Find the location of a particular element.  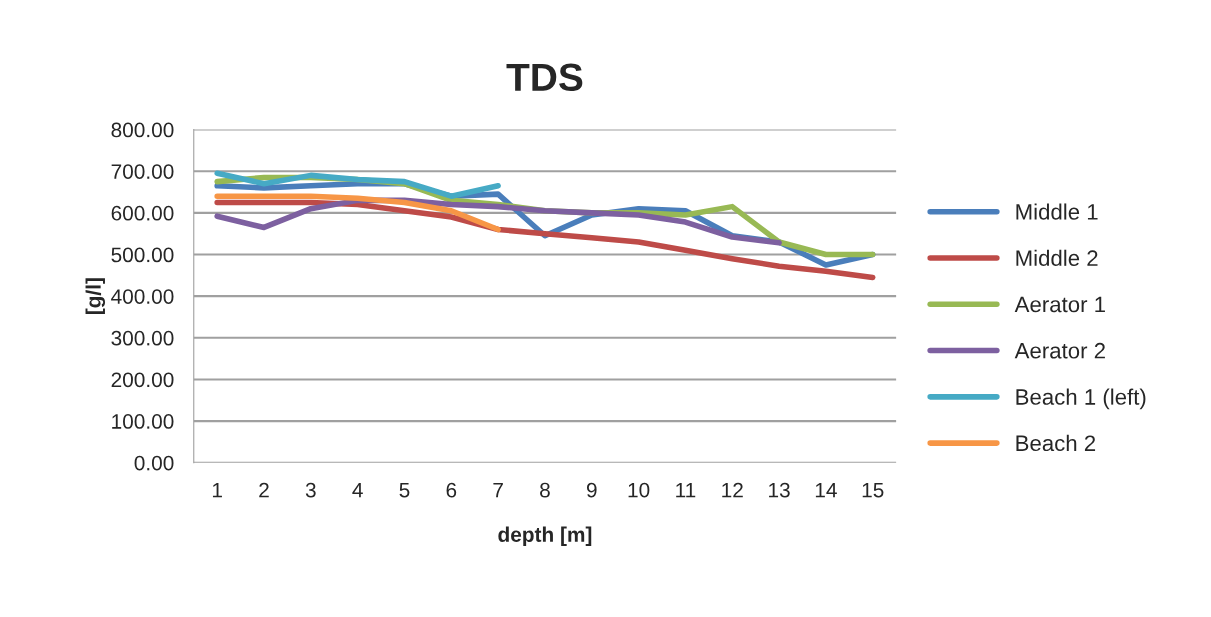

y-tick-label: 0.00 is located at coordinates (154, 463).